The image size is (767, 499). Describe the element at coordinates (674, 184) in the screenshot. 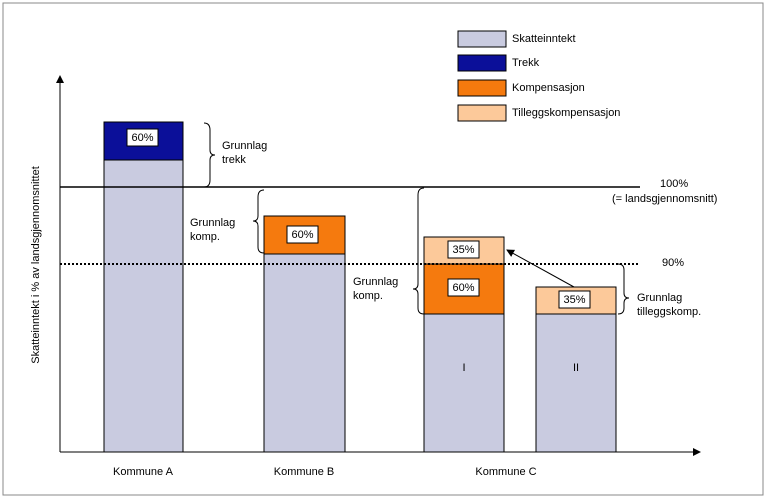

I see `reference-label: 100%` at that location.